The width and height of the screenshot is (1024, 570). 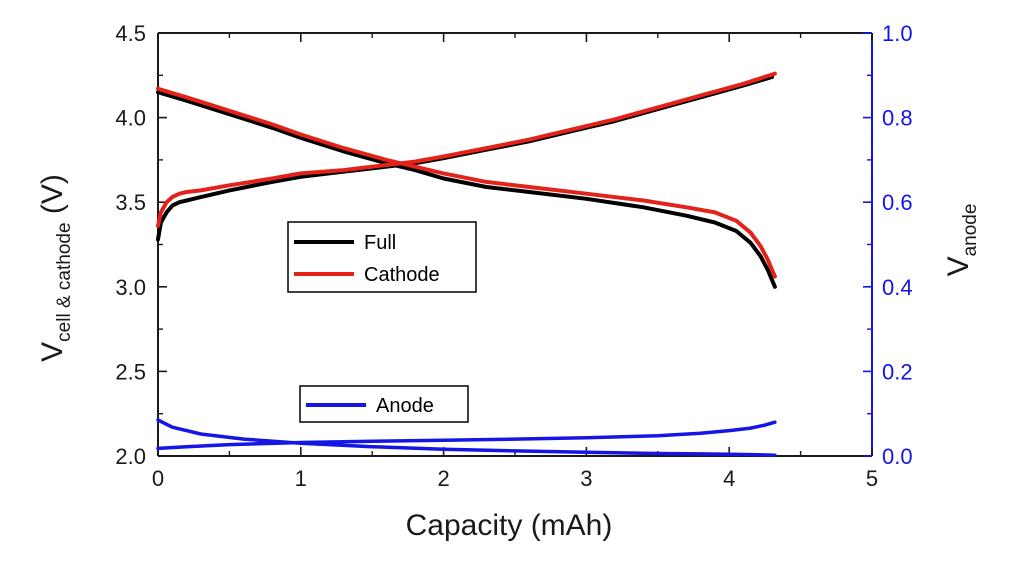 I want to click on series-line-anode-charge, so click(x=466, y=437).